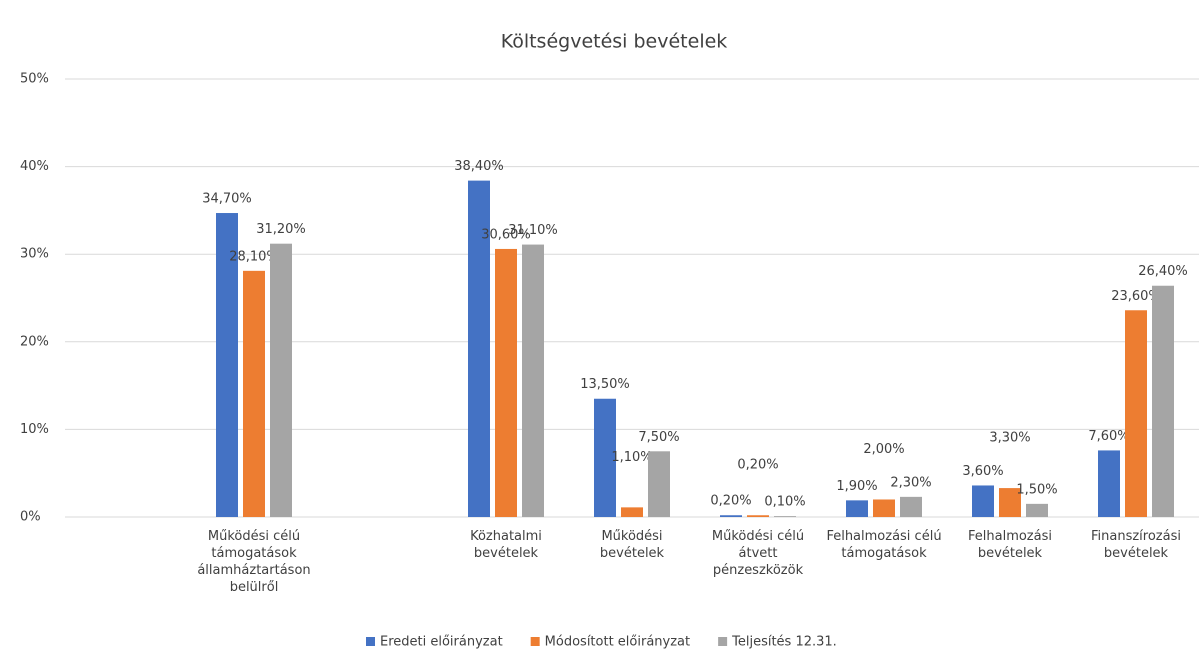 The height and width of the screenshot is (661, 1202). Describe the element at coordinates (34, 166) in the screenshot. I see `y-tick-label: 40%` at that location.